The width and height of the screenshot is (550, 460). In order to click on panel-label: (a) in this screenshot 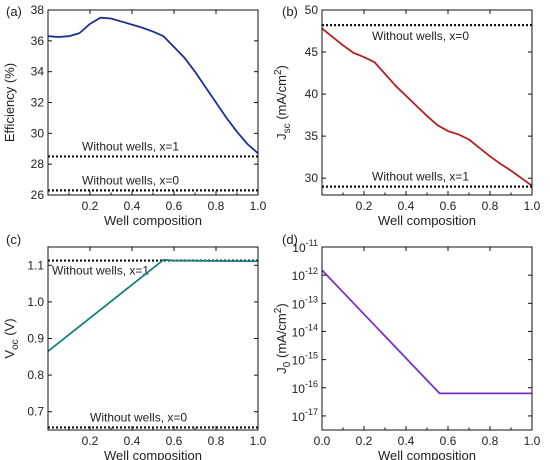, I will do `click(14, 11)`.